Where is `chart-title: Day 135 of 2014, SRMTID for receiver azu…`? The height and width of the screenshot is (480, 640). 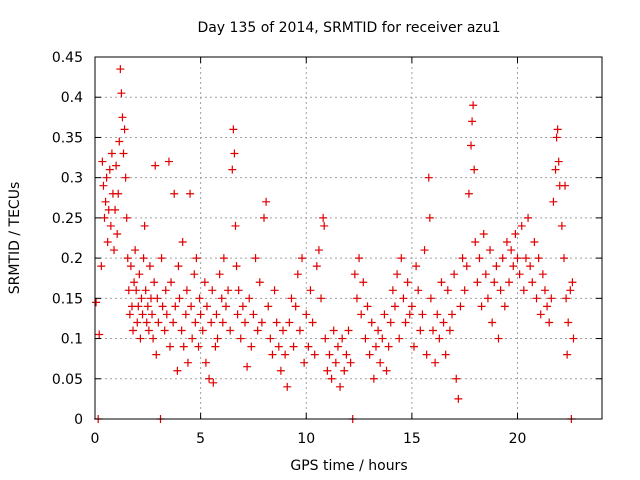
chart-title: Day 135 of 2014, SRMTID for receiver azu… is located at coordinates (348, 28).